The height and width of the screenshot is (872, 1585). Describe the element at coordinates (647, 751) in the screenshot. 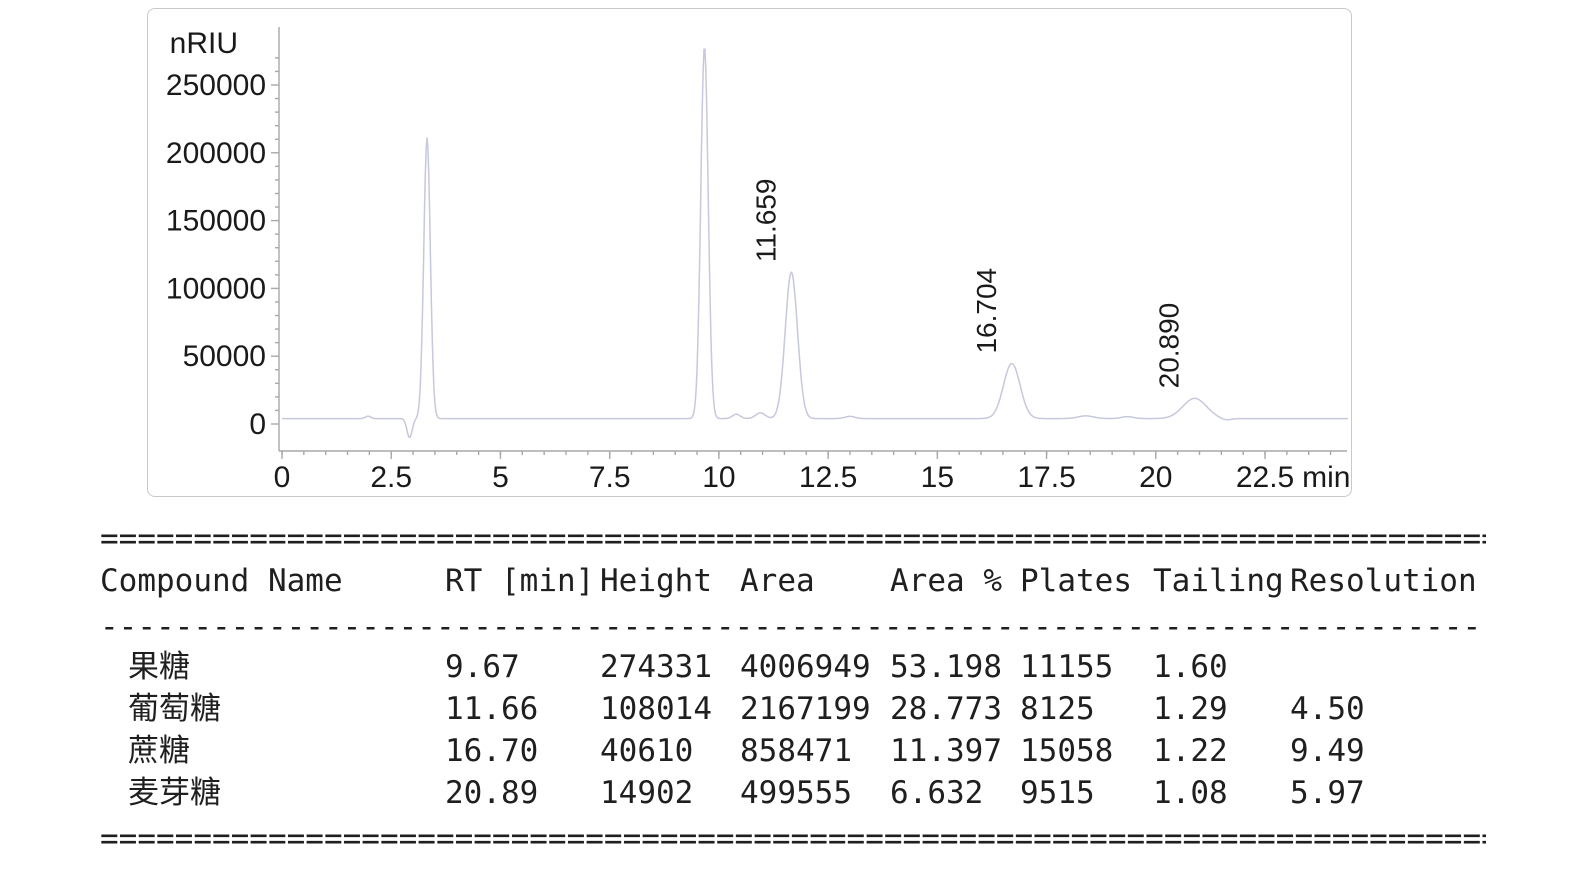

I see `height-value: 40610` at that location.